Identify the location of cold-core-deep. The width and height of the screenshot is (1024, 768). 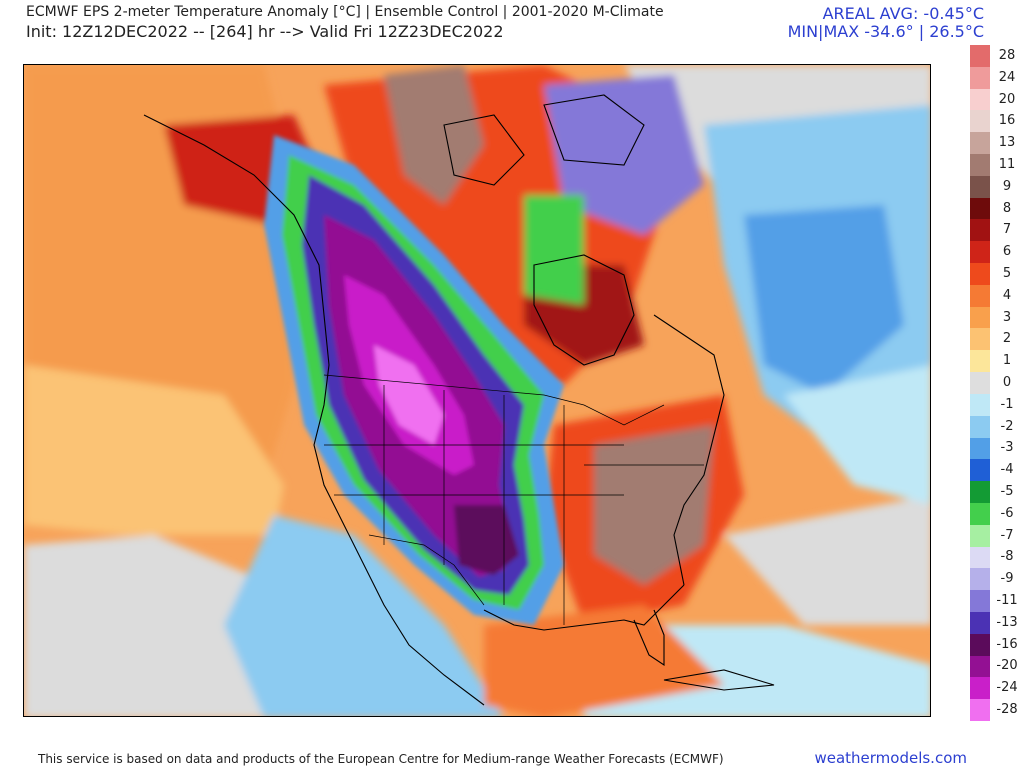
(486, 540).